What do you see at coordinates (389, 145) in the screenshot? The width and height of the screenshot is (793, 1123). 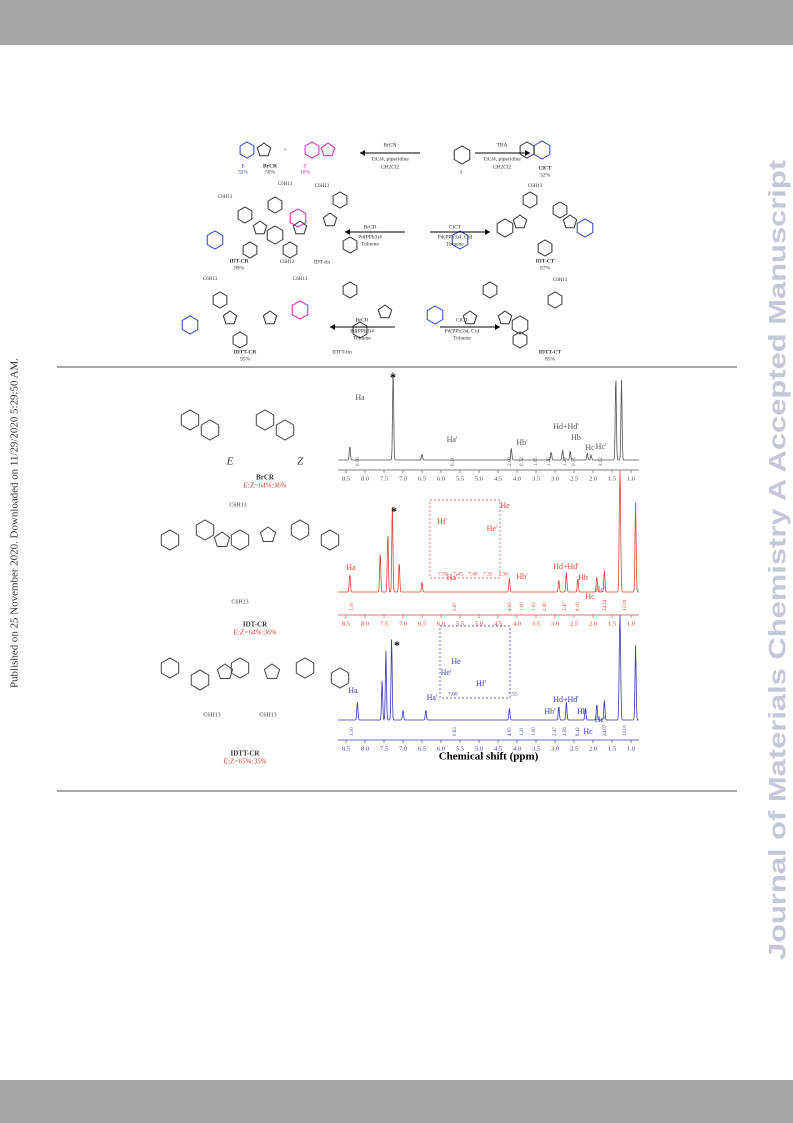 I see `scheme-label: BrCN` at bounding box center [389, 145].